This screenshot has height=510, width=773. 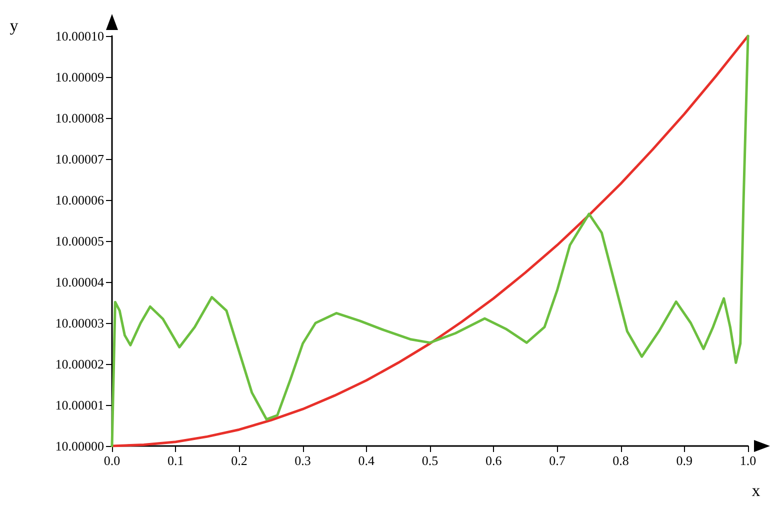 What do you see at coordinates (112, 460) in the screenshot?
I see `x-tick-label: 0.0` at bounding box center [112, 460].